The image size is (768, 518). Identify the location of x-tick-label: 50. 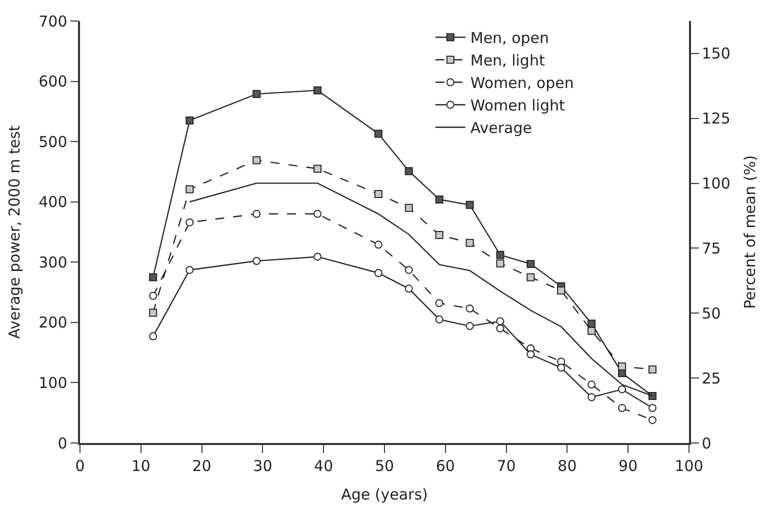
(384, 465).